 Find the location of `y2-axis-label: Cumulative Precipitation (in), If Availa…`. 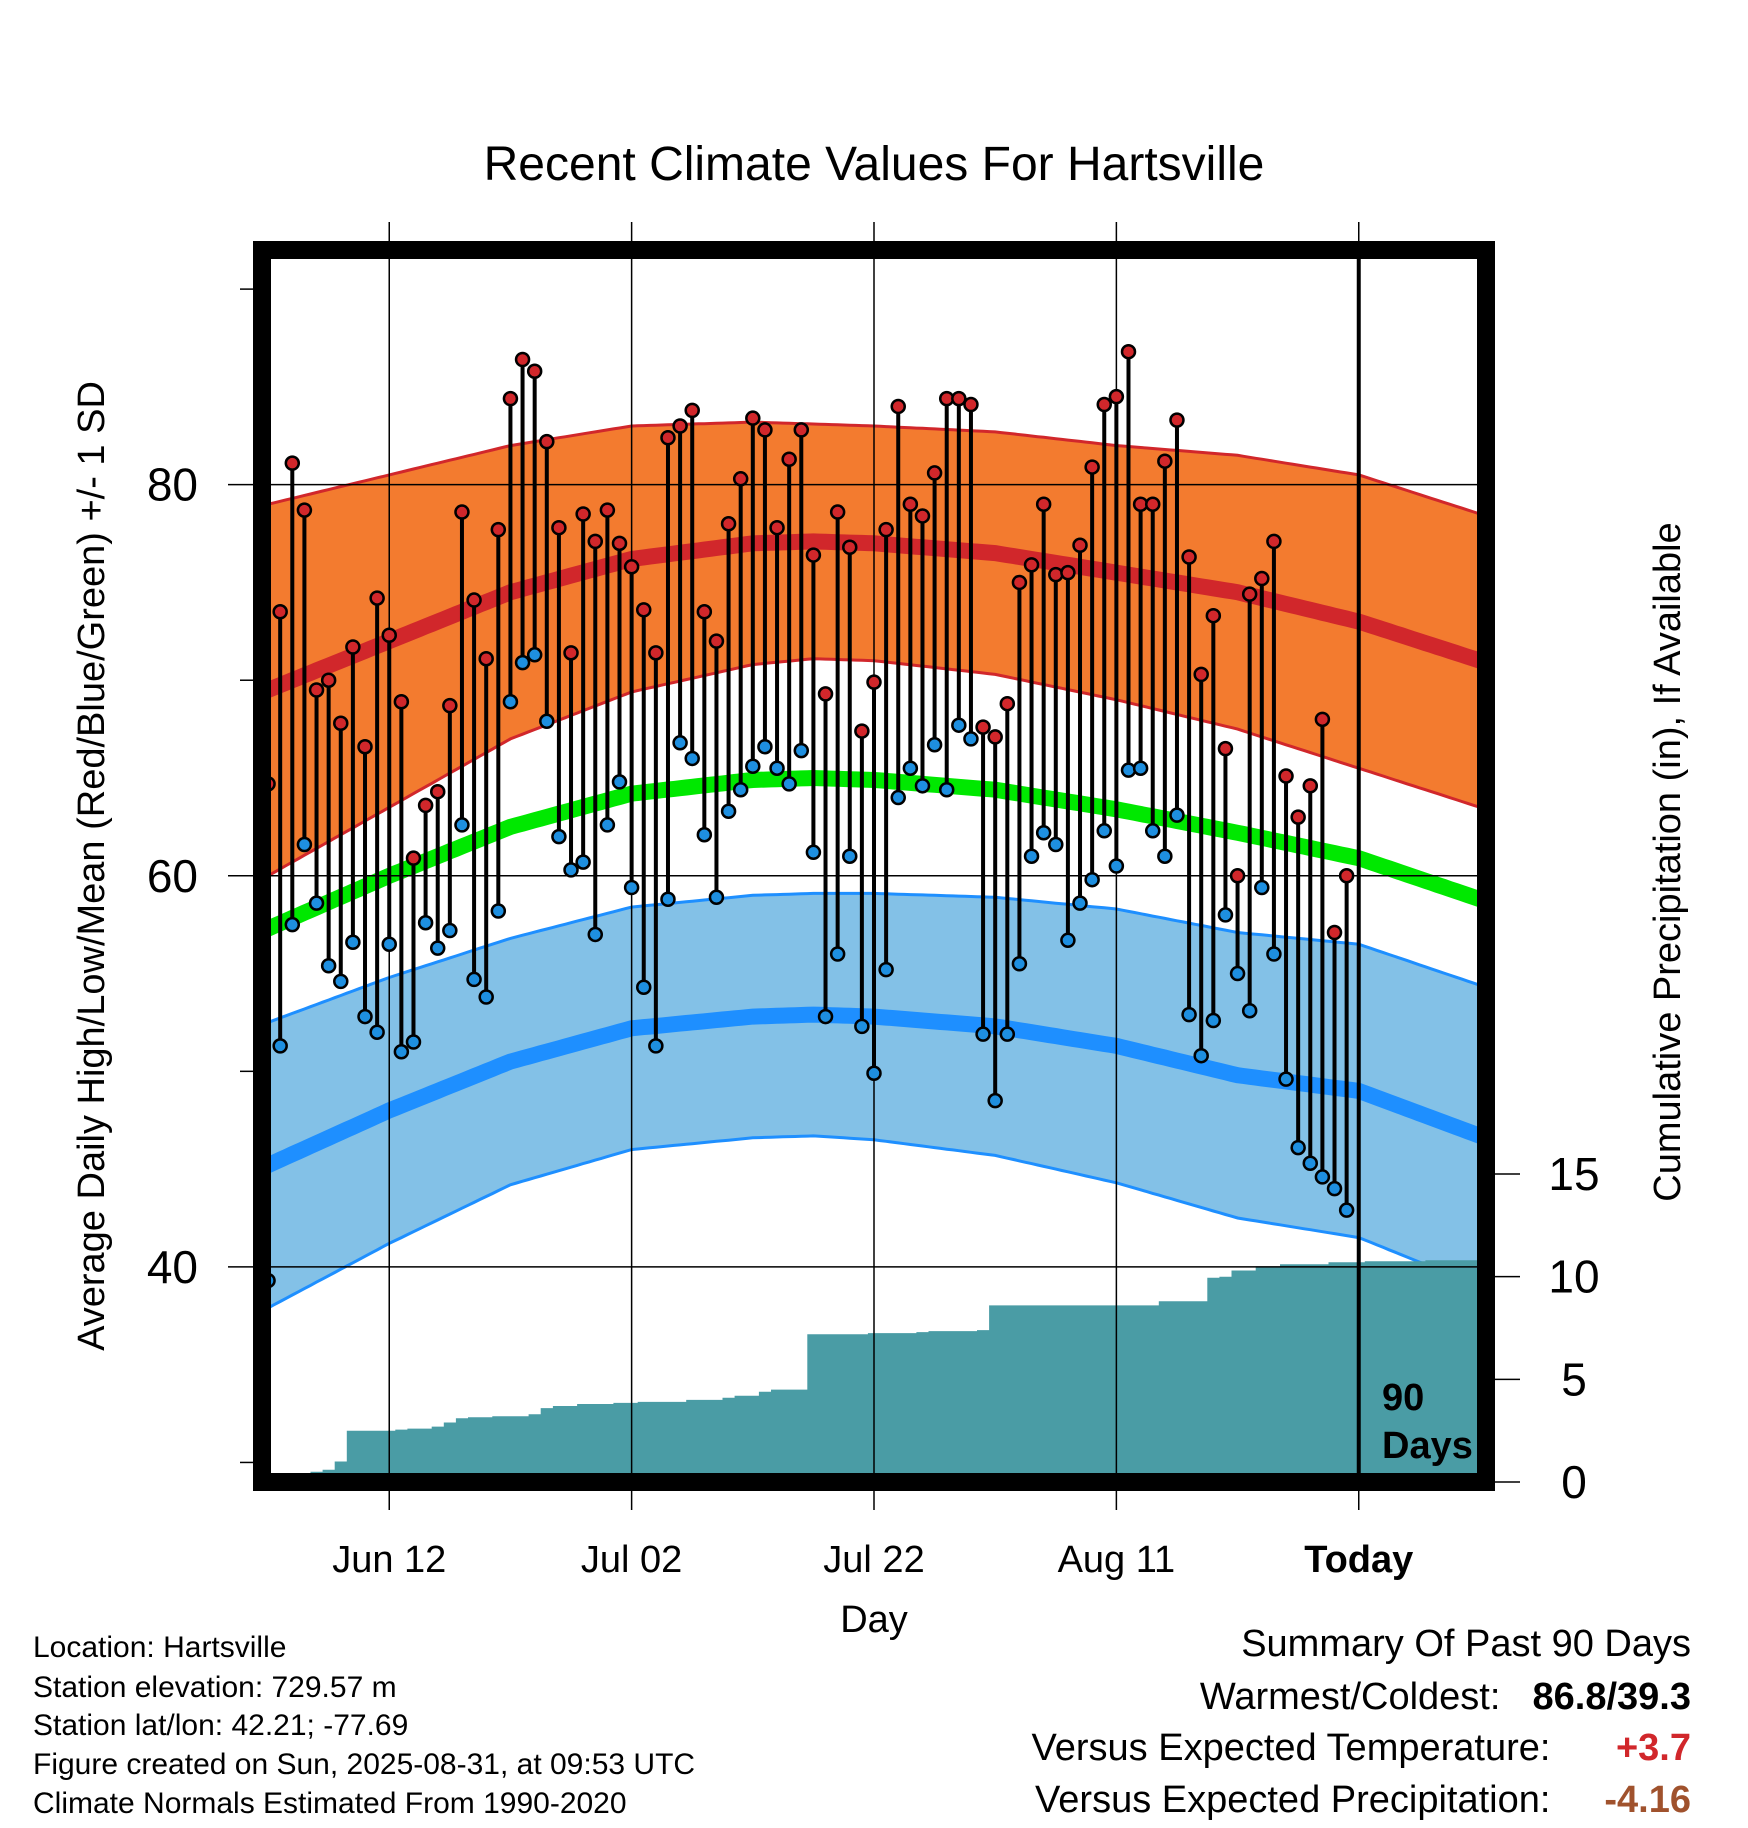

y2-axis-label: Cumulative Precipitation (in), If Availa… is located at coordinates (1668, 861).